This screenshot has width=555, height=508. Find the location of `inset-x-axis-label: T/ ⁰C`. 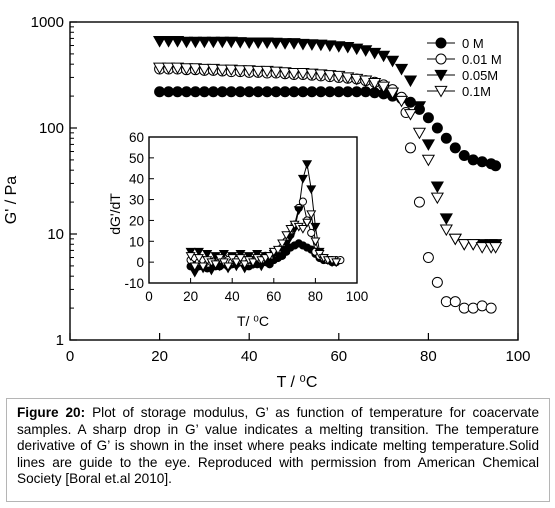

inset-x-axis-label: T/ ⁰C is located at coordinates (253, 321).